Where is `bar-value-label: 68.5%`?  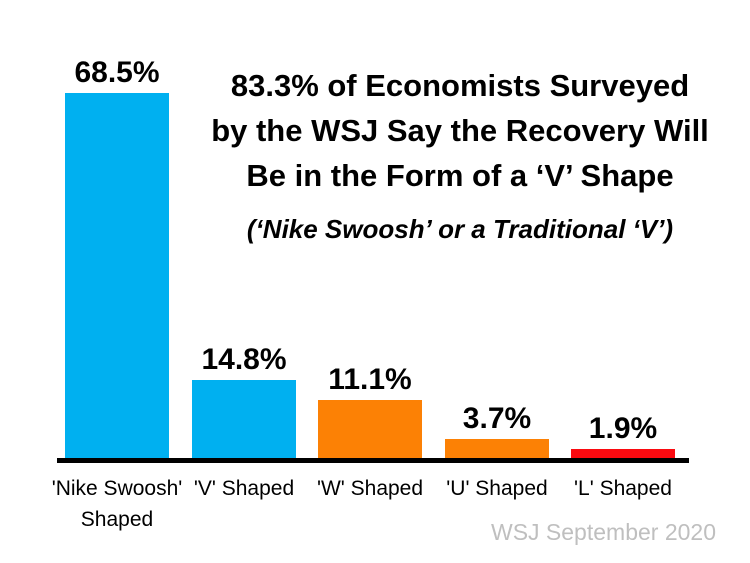 bar-value-label: 68.5% is located at coordinates (117, 72).